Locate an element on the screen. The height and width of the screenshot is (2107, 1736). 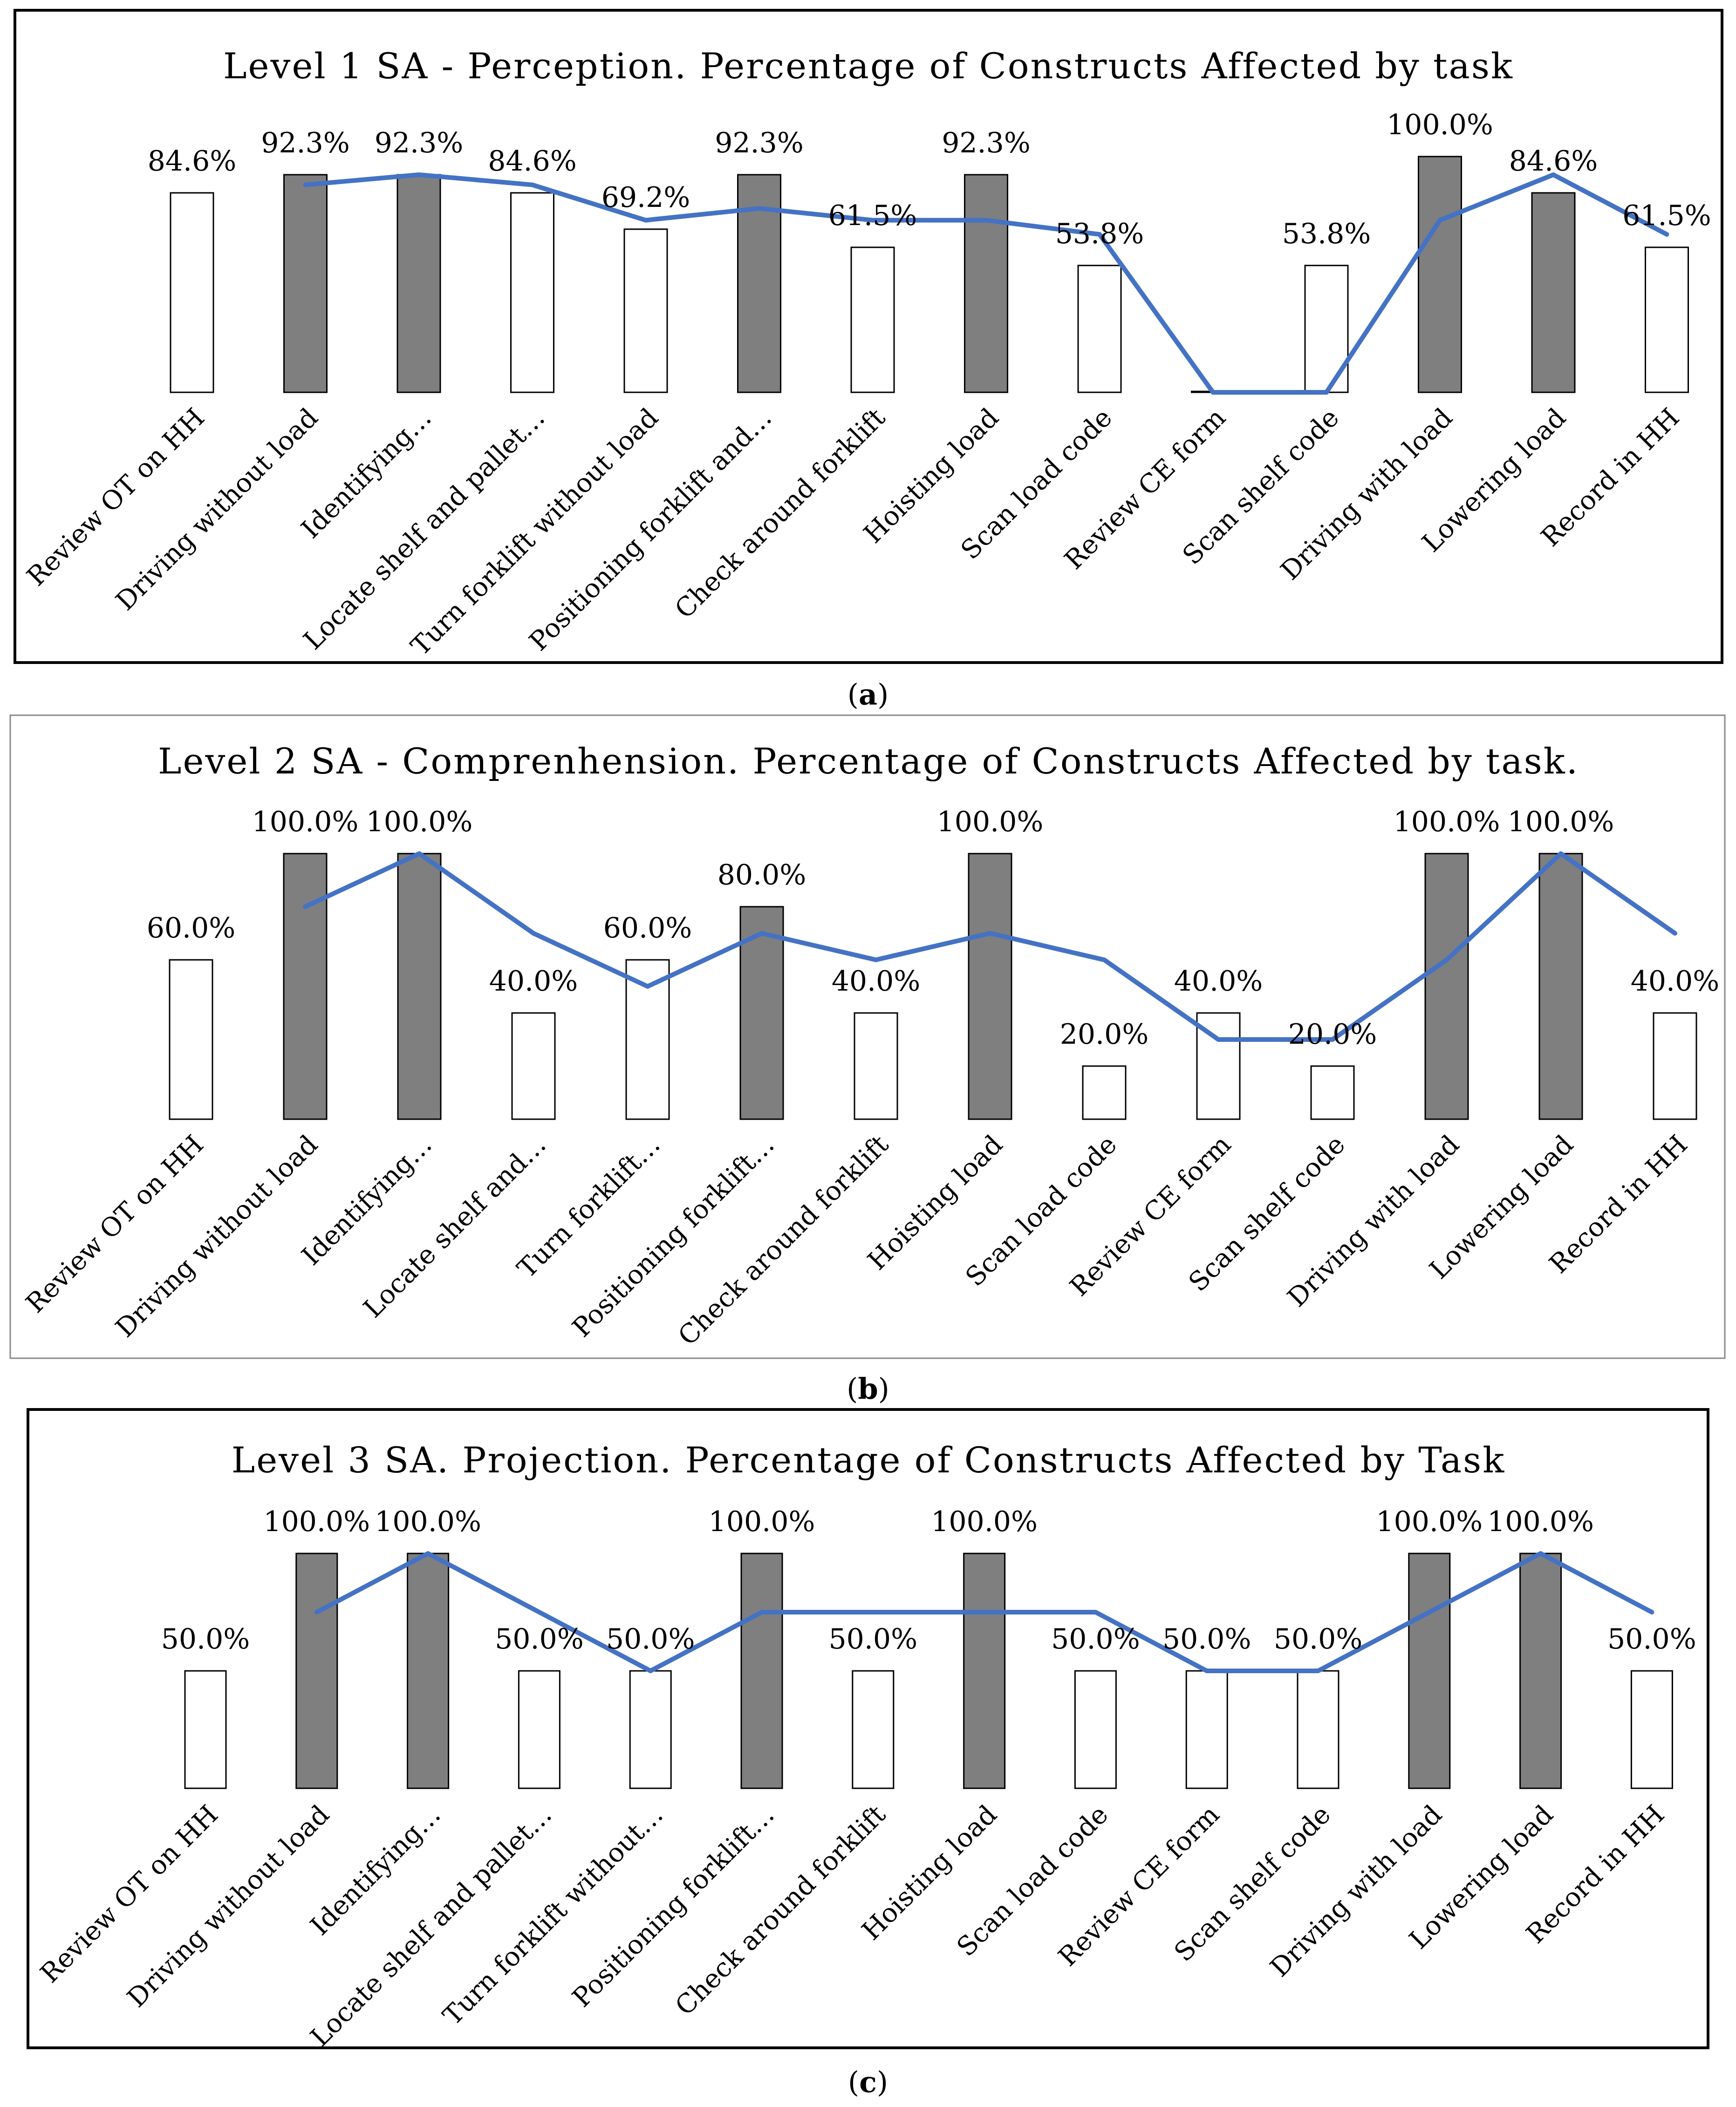
bar-c-hoisting-load is located at coordinates (984, 1671).